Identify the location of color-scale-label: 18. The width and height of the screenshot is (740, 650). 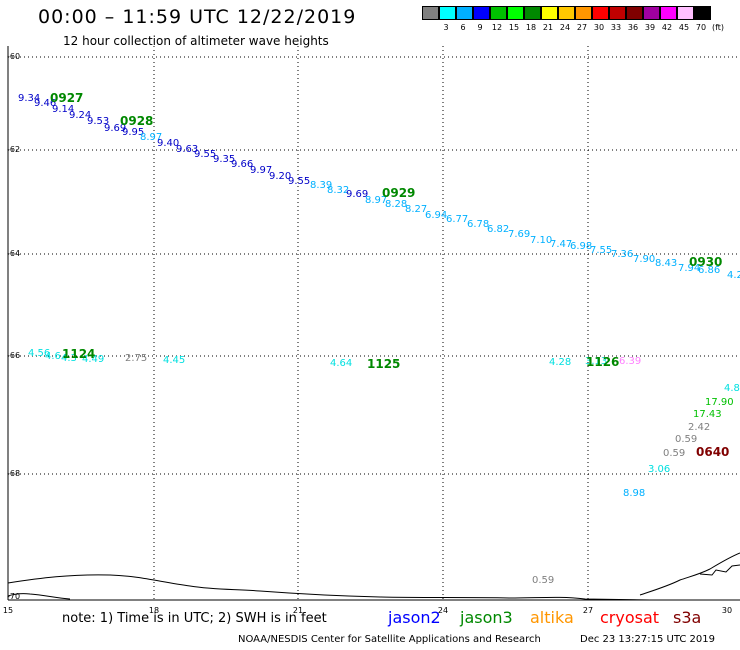
(531, 27).